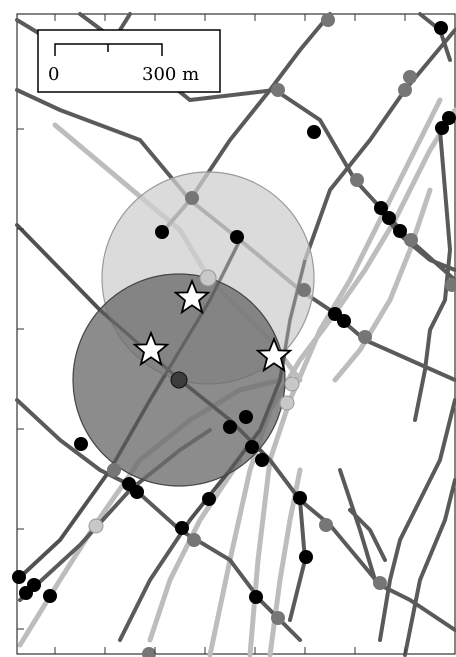  What do you see at coordinates (53, 74) in the screenshot?
I see `scale-start-label: 0` at bounding box center [53, 74].